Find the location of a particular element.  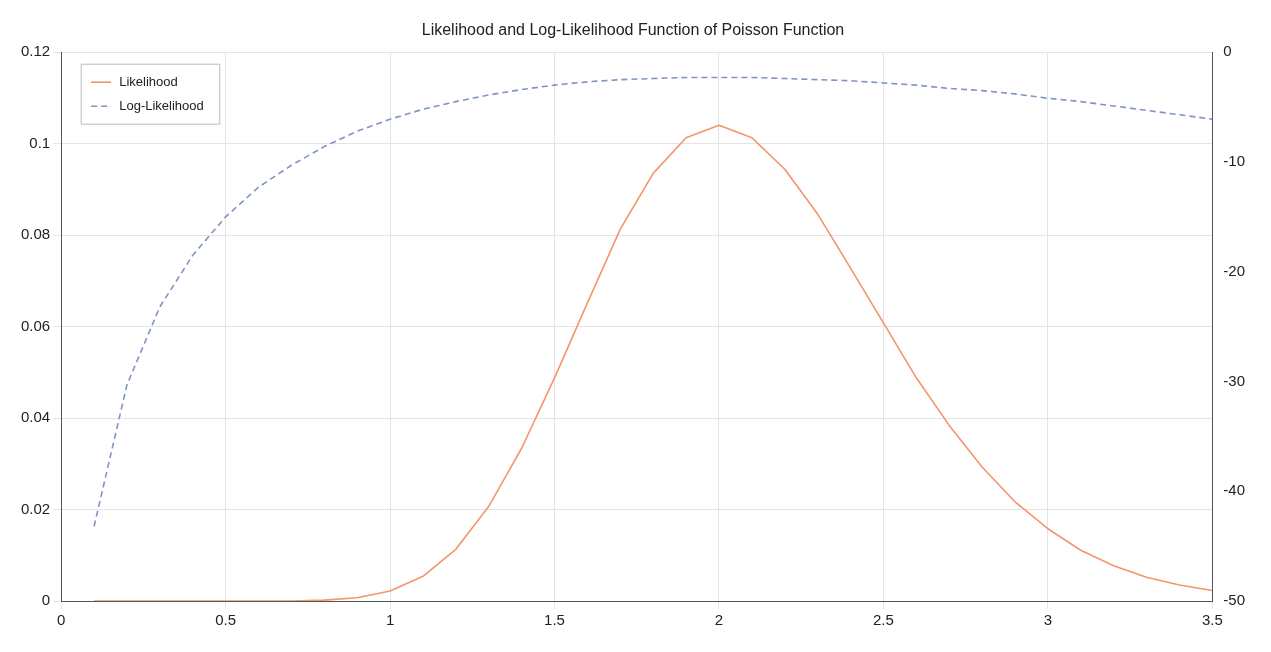

y2-tick-label: -50 is located at coordinates (1234, 600).